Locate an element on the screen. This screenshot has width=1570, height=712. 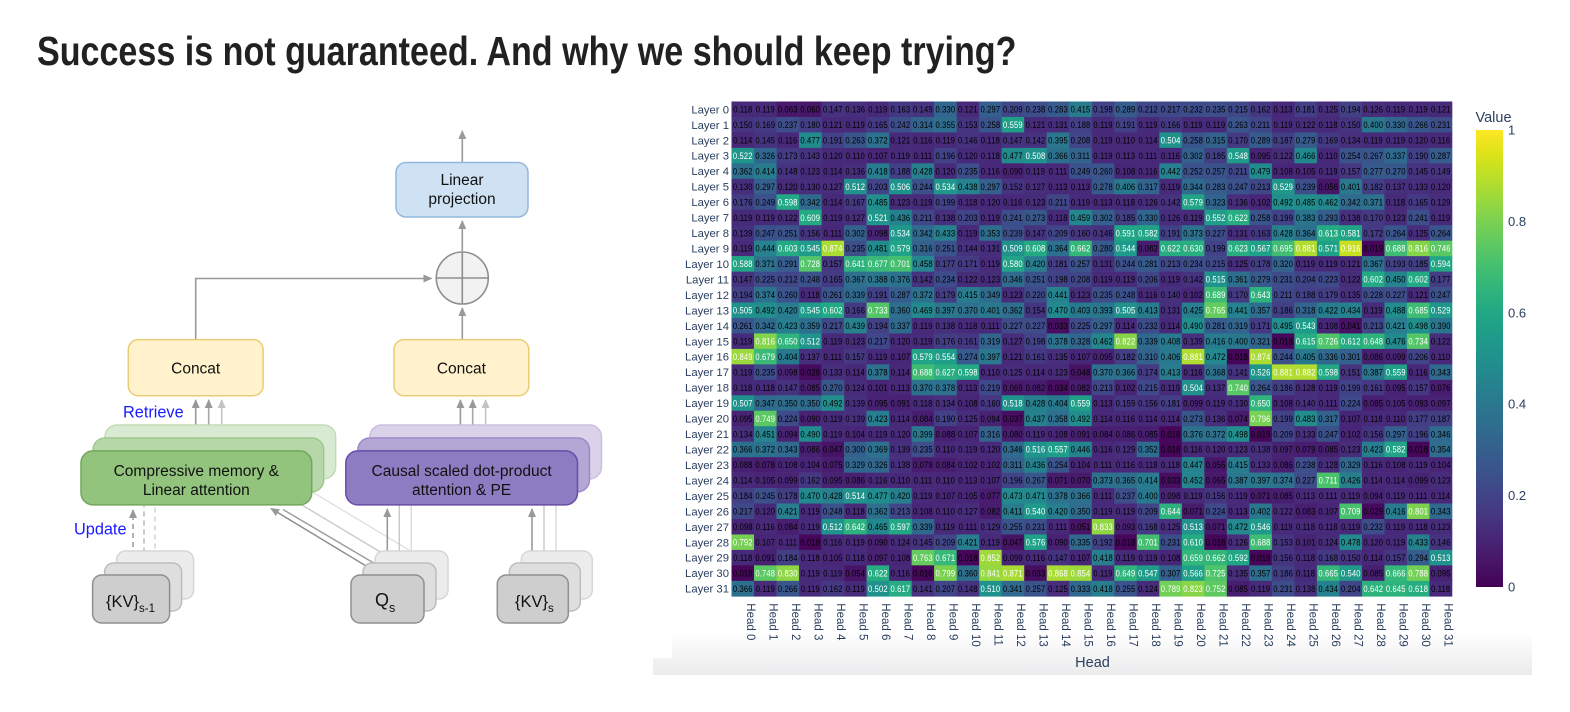
svg-text: Head 21 is located at coordinates (1223, 624).